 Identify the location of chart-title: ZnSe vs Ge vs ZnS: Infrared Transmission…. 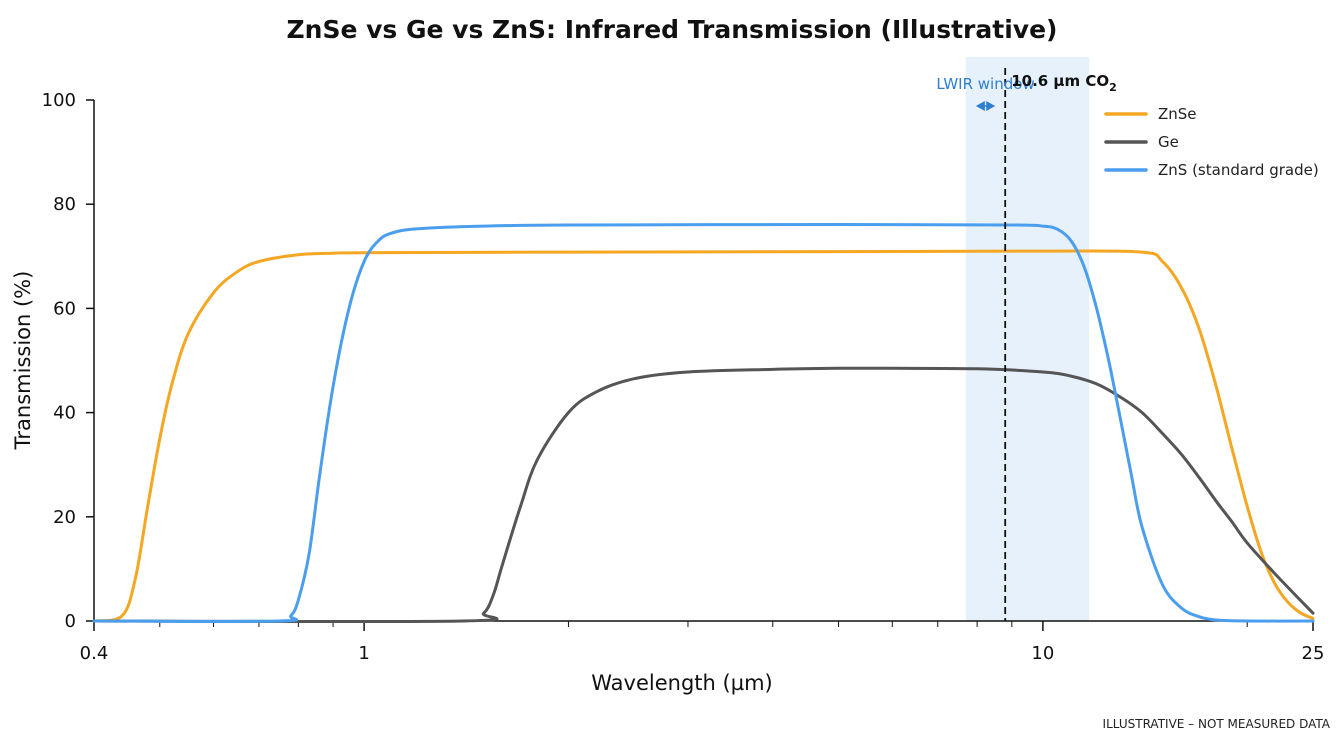
(672, 29).